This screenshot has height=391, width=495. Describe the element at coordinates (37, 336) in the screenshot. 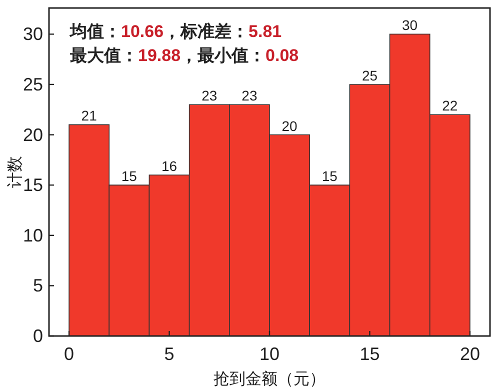

I see `y-tick-label: 0` at that location.